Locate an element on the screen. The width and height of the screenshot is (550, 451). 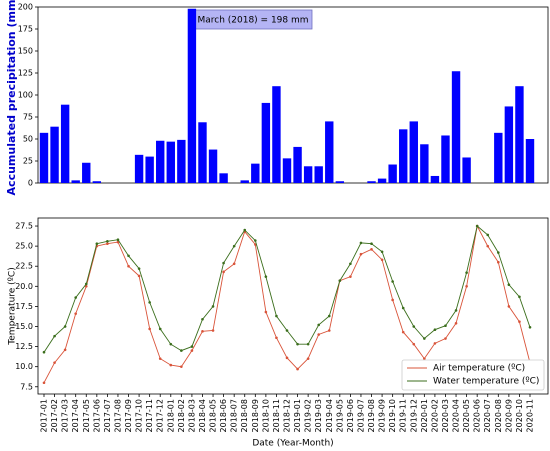
x-tick-label: 2018-04 is located at coordinates (202, 415).